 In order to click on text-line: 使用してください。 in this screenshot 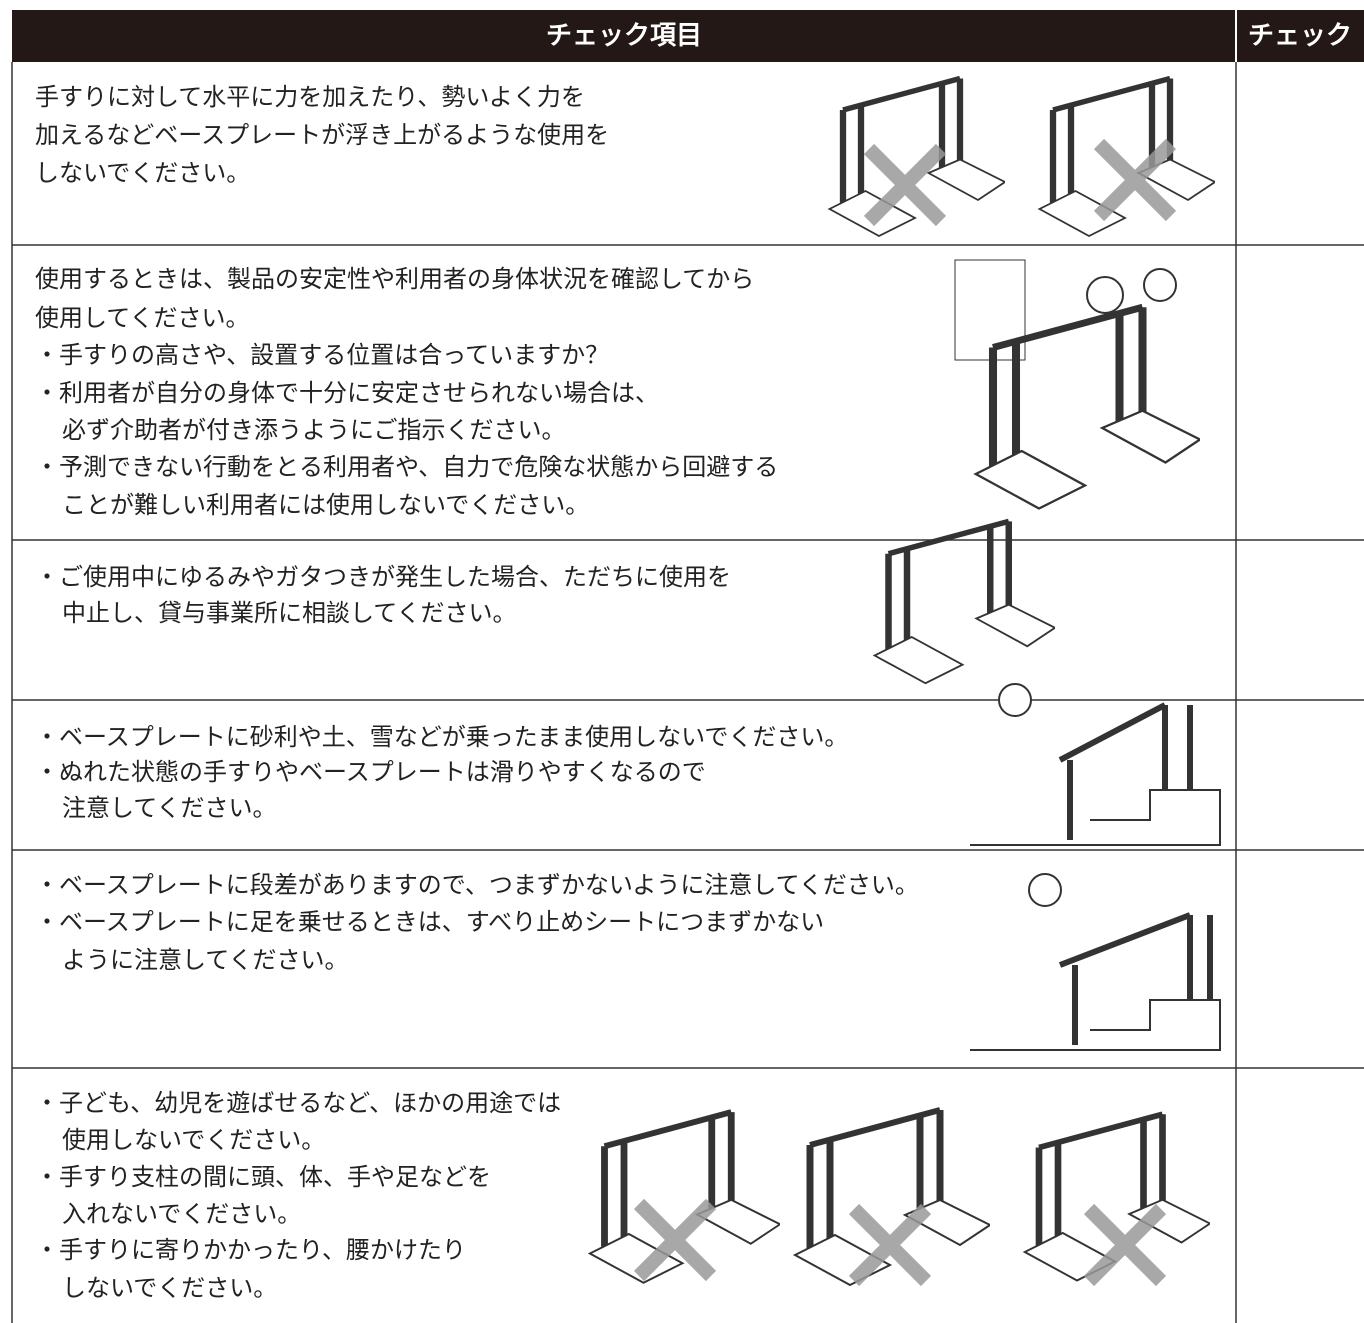, I will do `click(142, 318)`.